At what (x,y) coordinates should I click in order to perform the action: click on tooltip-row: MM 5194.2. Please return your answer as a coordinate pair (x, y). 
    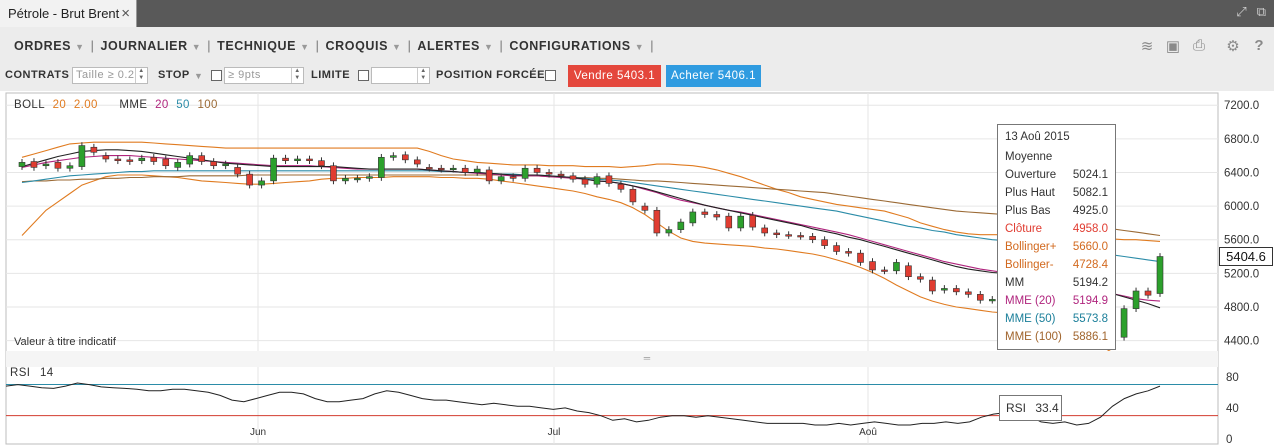
    Looking at the image, I should click on (1056, 283).